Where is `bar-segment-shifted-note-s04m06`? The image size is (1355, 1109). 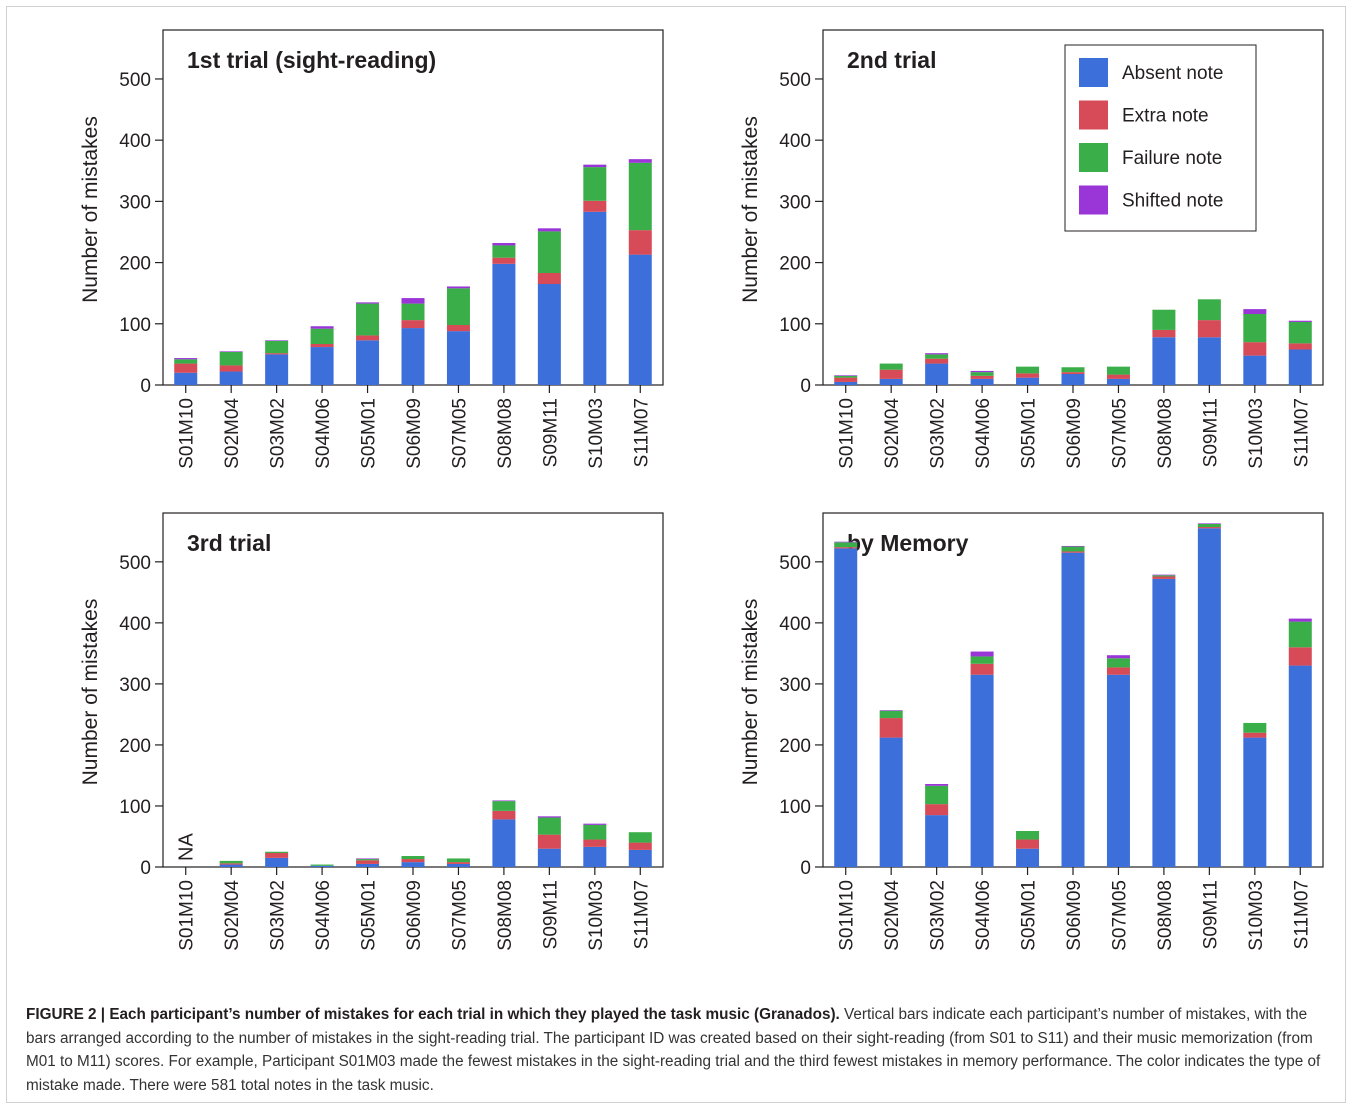
bar-segment-shifted-note-s04m06 is located at coordinates (322, 327).